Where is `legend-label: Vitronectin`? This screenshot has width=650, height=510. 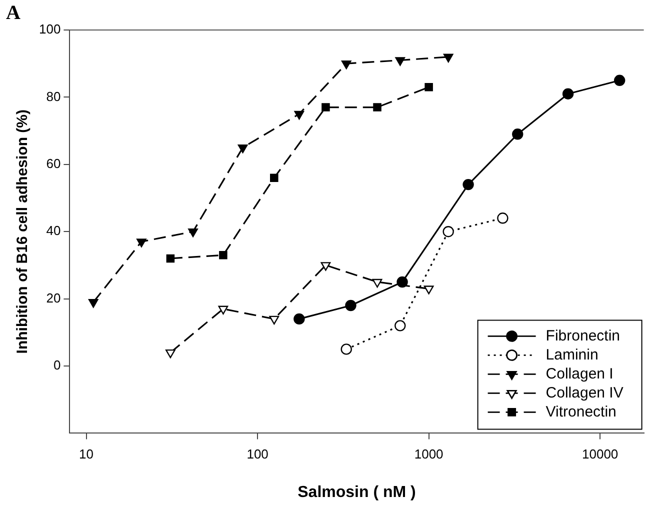
legend-label: Vitronectin is located at coordinates (581, 411).